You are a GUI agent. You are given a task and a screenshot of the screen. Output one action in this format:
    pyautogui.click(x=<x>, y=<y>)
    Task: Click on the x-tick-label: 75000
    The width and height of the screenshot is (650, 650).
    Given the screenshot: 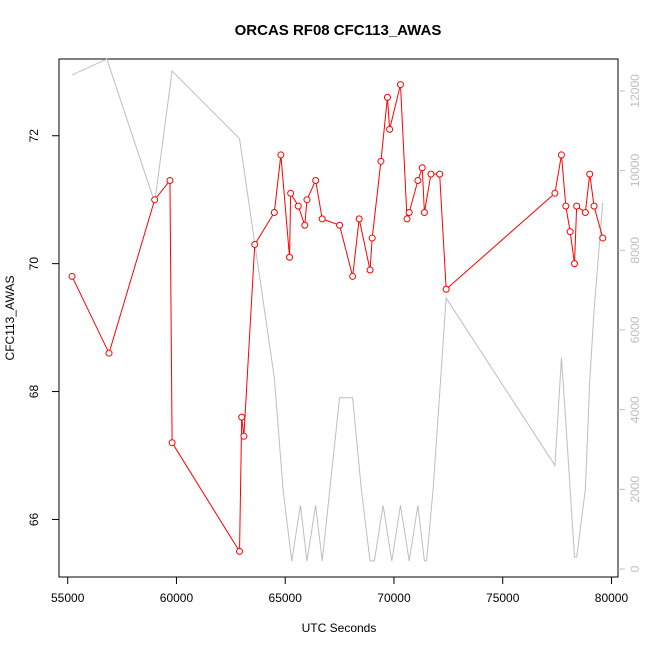 What is the action you would take?
    pyautogui.click(x=503, y=598)
    